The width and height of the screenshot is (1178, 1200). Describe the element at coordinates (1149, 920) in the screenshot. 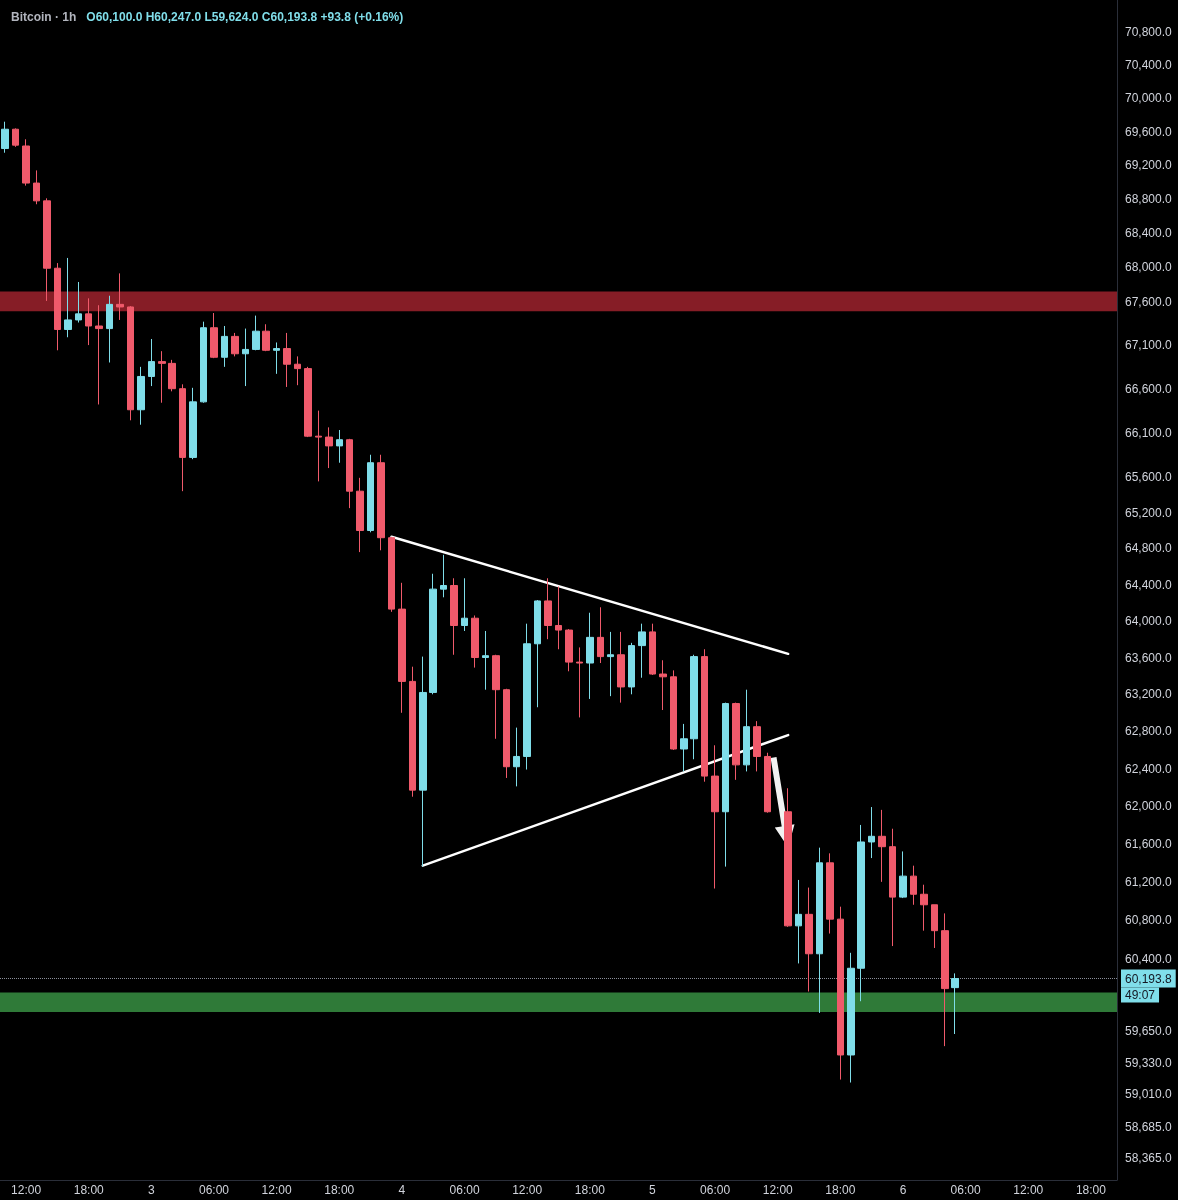

I see `y-tick-label: 60,800.0` at that location.